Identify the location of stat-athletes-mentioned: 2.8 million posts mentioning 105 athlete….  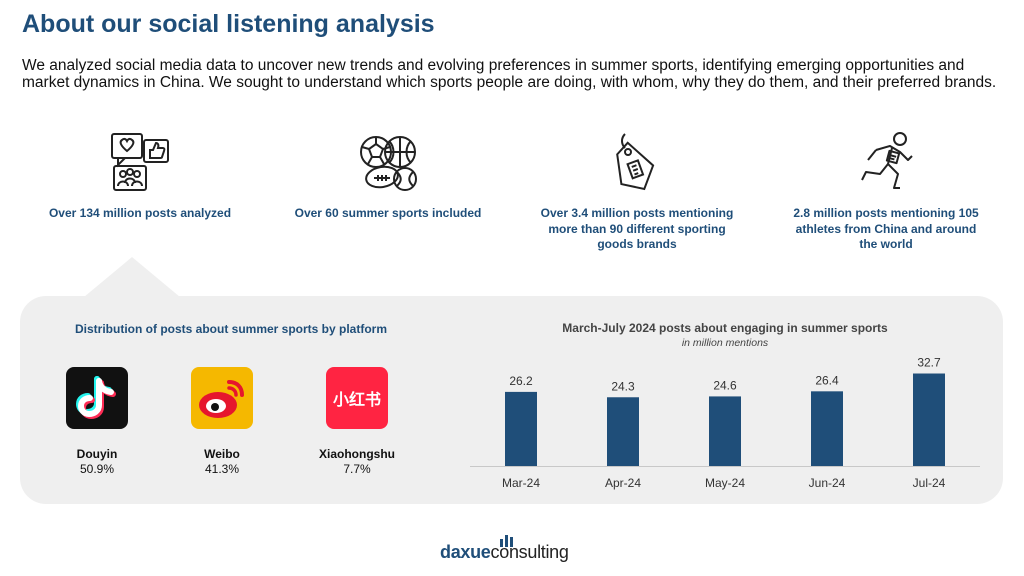
(886, 191).